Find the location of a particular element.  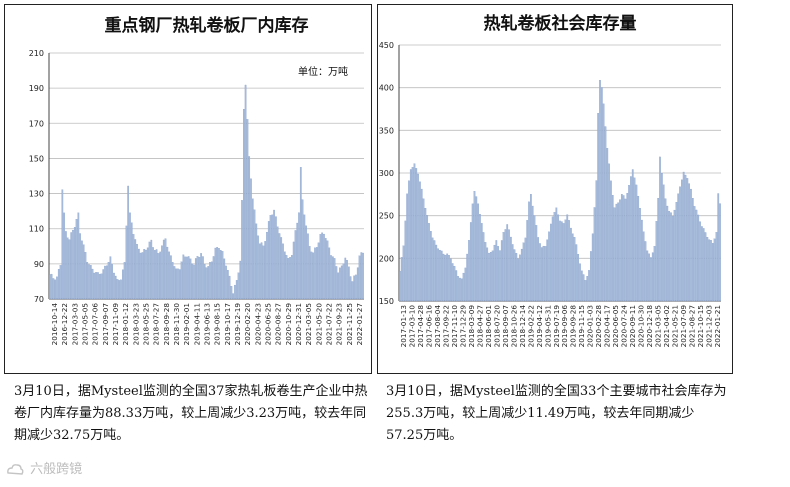

y-tick-label: 90 is located at coordinates (39, 264).